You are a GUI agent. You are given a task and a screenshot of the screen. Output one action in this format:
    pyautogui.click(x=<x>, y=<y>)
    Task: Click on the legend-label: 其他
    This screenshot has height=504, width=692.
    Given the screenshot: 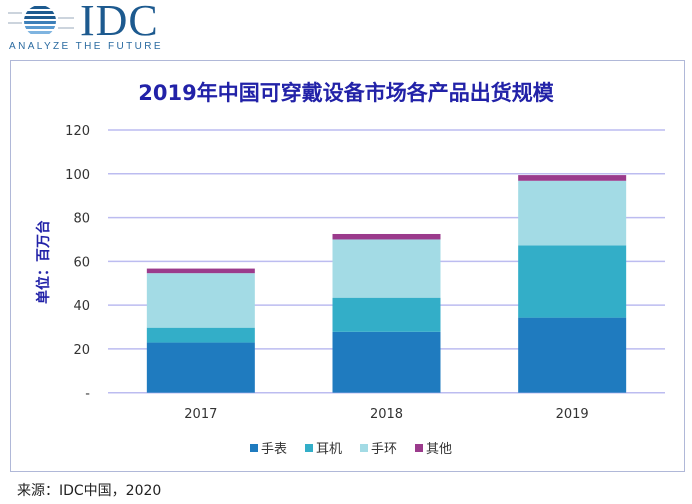 What is the action you would take?
    pyautogui.click(x=439, y=449)
    